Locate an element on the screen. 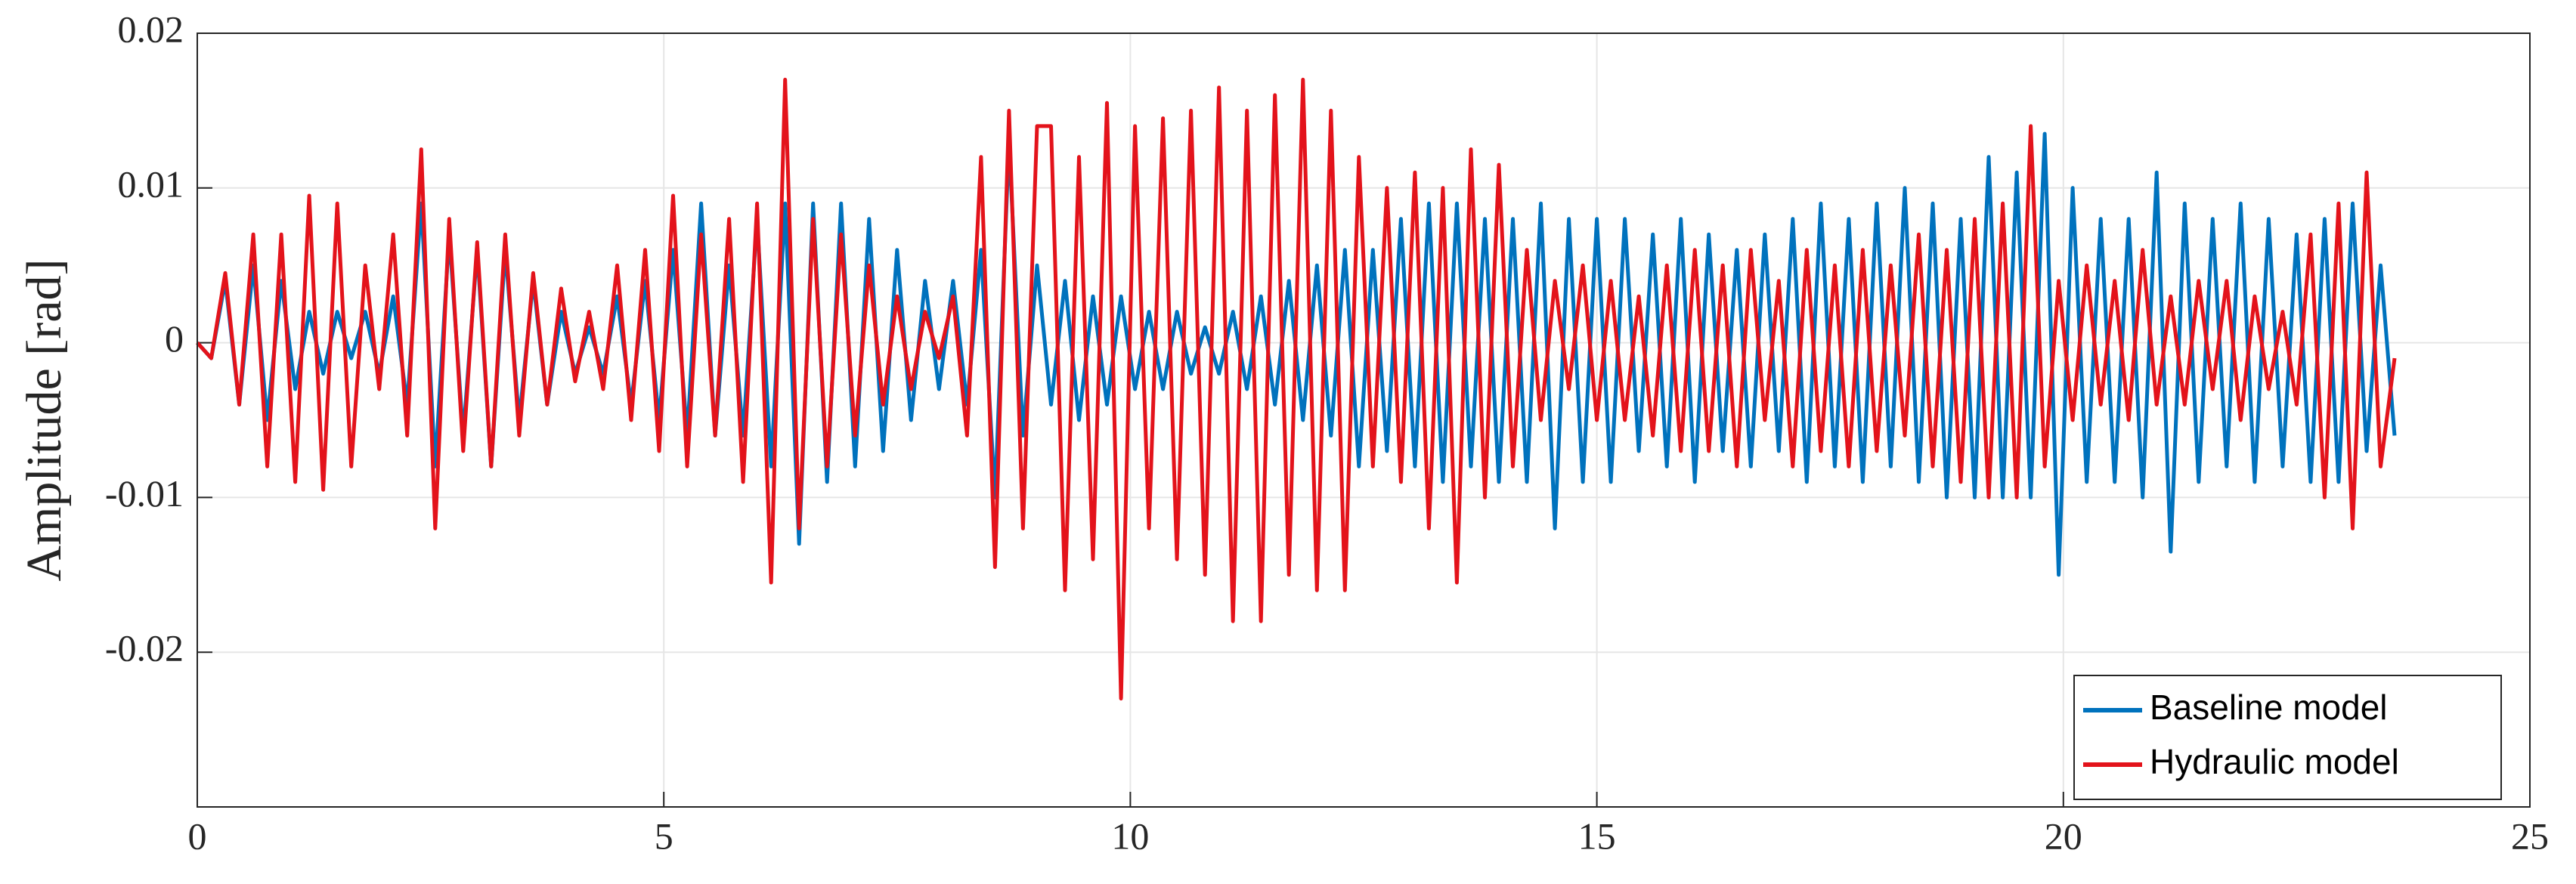  x-tick-label: 10 is located at coordinates (1130, 835).